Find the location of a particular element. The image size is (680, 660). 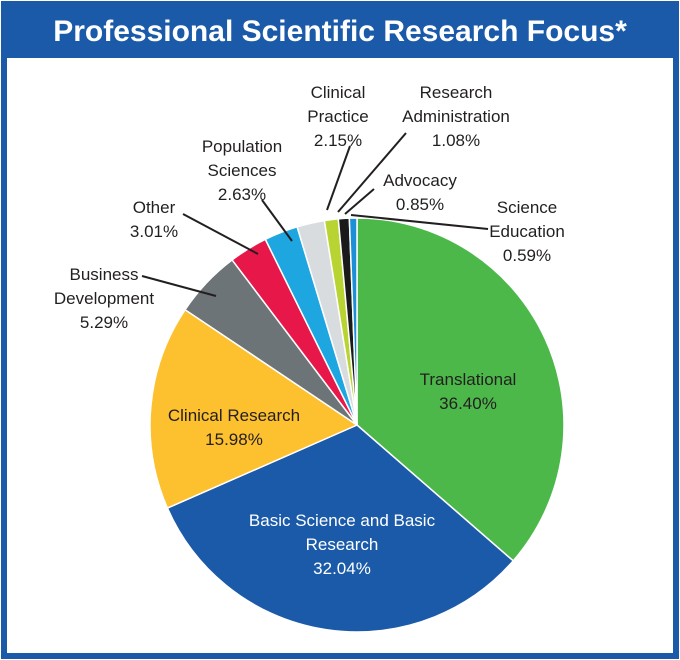

value-label: 15.98% is located at coordinates (234, 439).